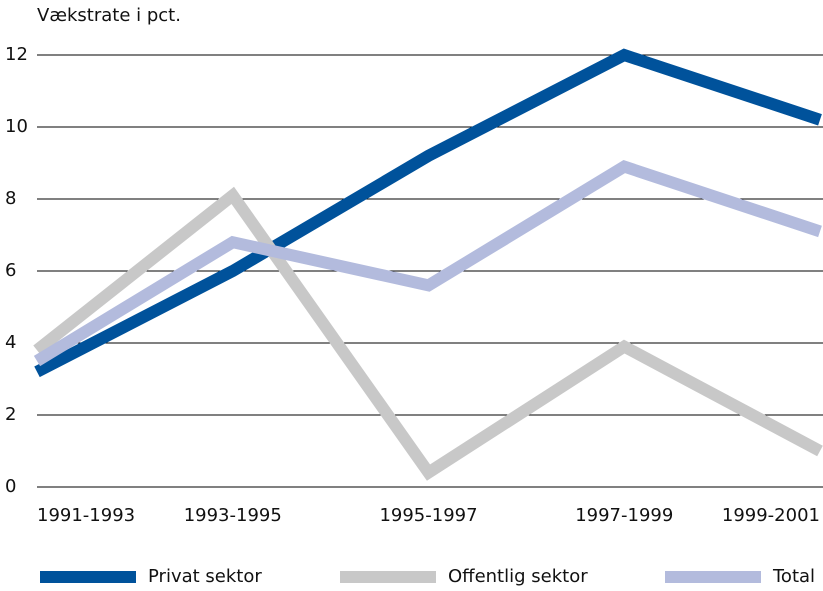 The image size is (823, 591). What do you see at coordinates (518, 576) in the screenshot?
I see `legend-label: Offentlig sektor` at bounding box center [518, 576].